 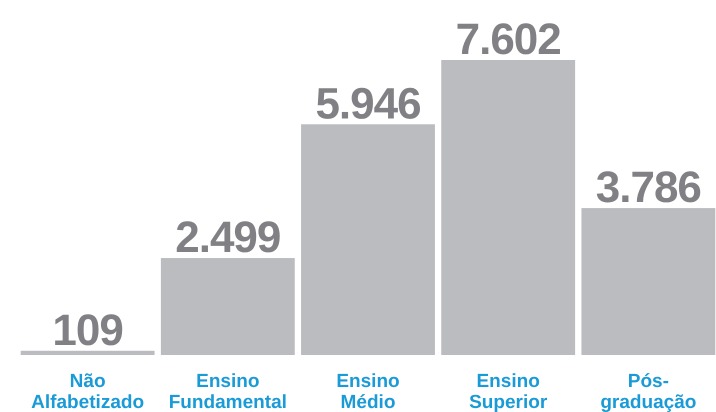 I want to click on x-tick-label: Ensino Superior, so click(x=508, y=391).